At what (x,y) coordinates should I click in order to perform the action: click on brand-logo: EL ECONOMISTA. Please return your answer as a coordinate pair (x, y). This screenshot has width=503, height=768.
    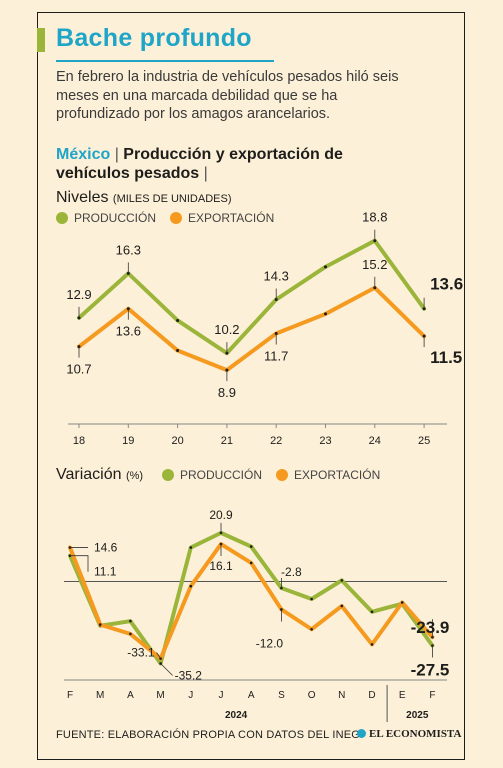
    Looking at the image, I should click on (409, 734).